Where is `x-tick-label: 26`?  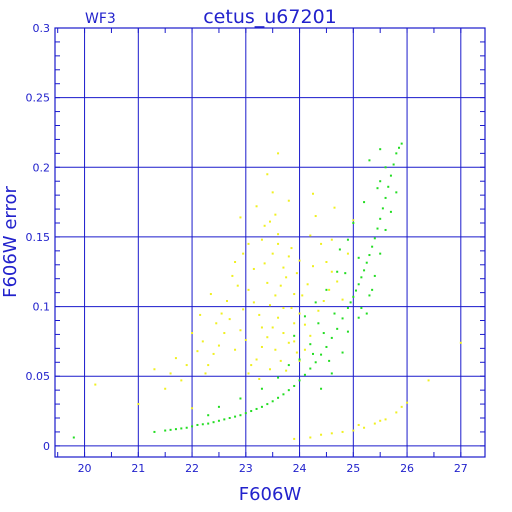 x-tick-label: 26 is located at coordinates (407, 468).